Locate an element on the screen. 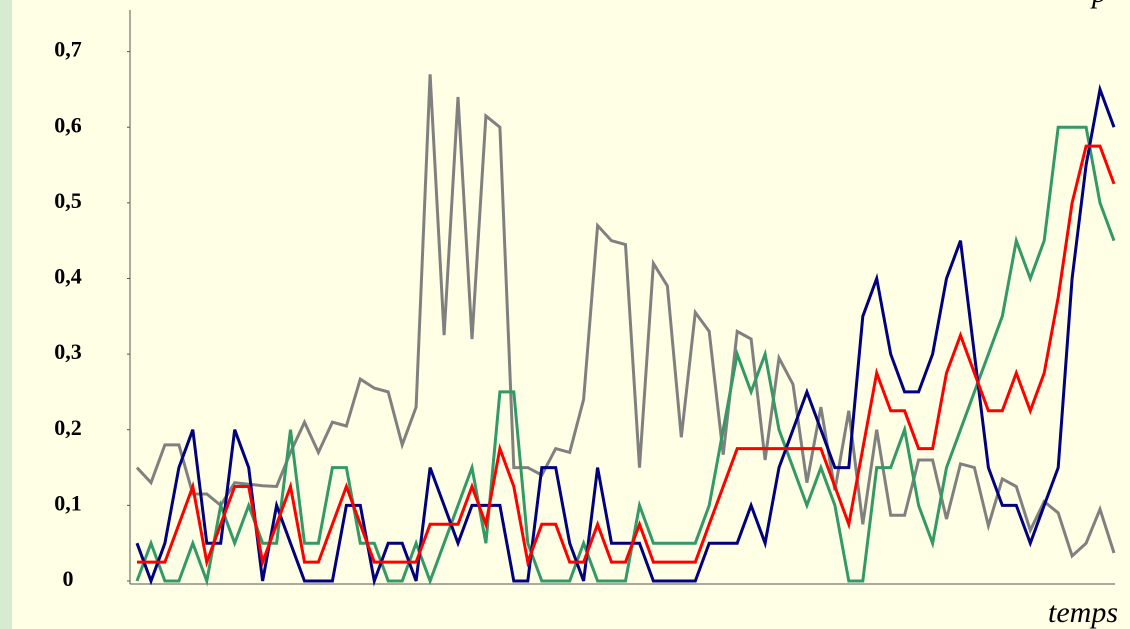 The image size is (1130, 629). side-strip is located at coordinates (6, 314).